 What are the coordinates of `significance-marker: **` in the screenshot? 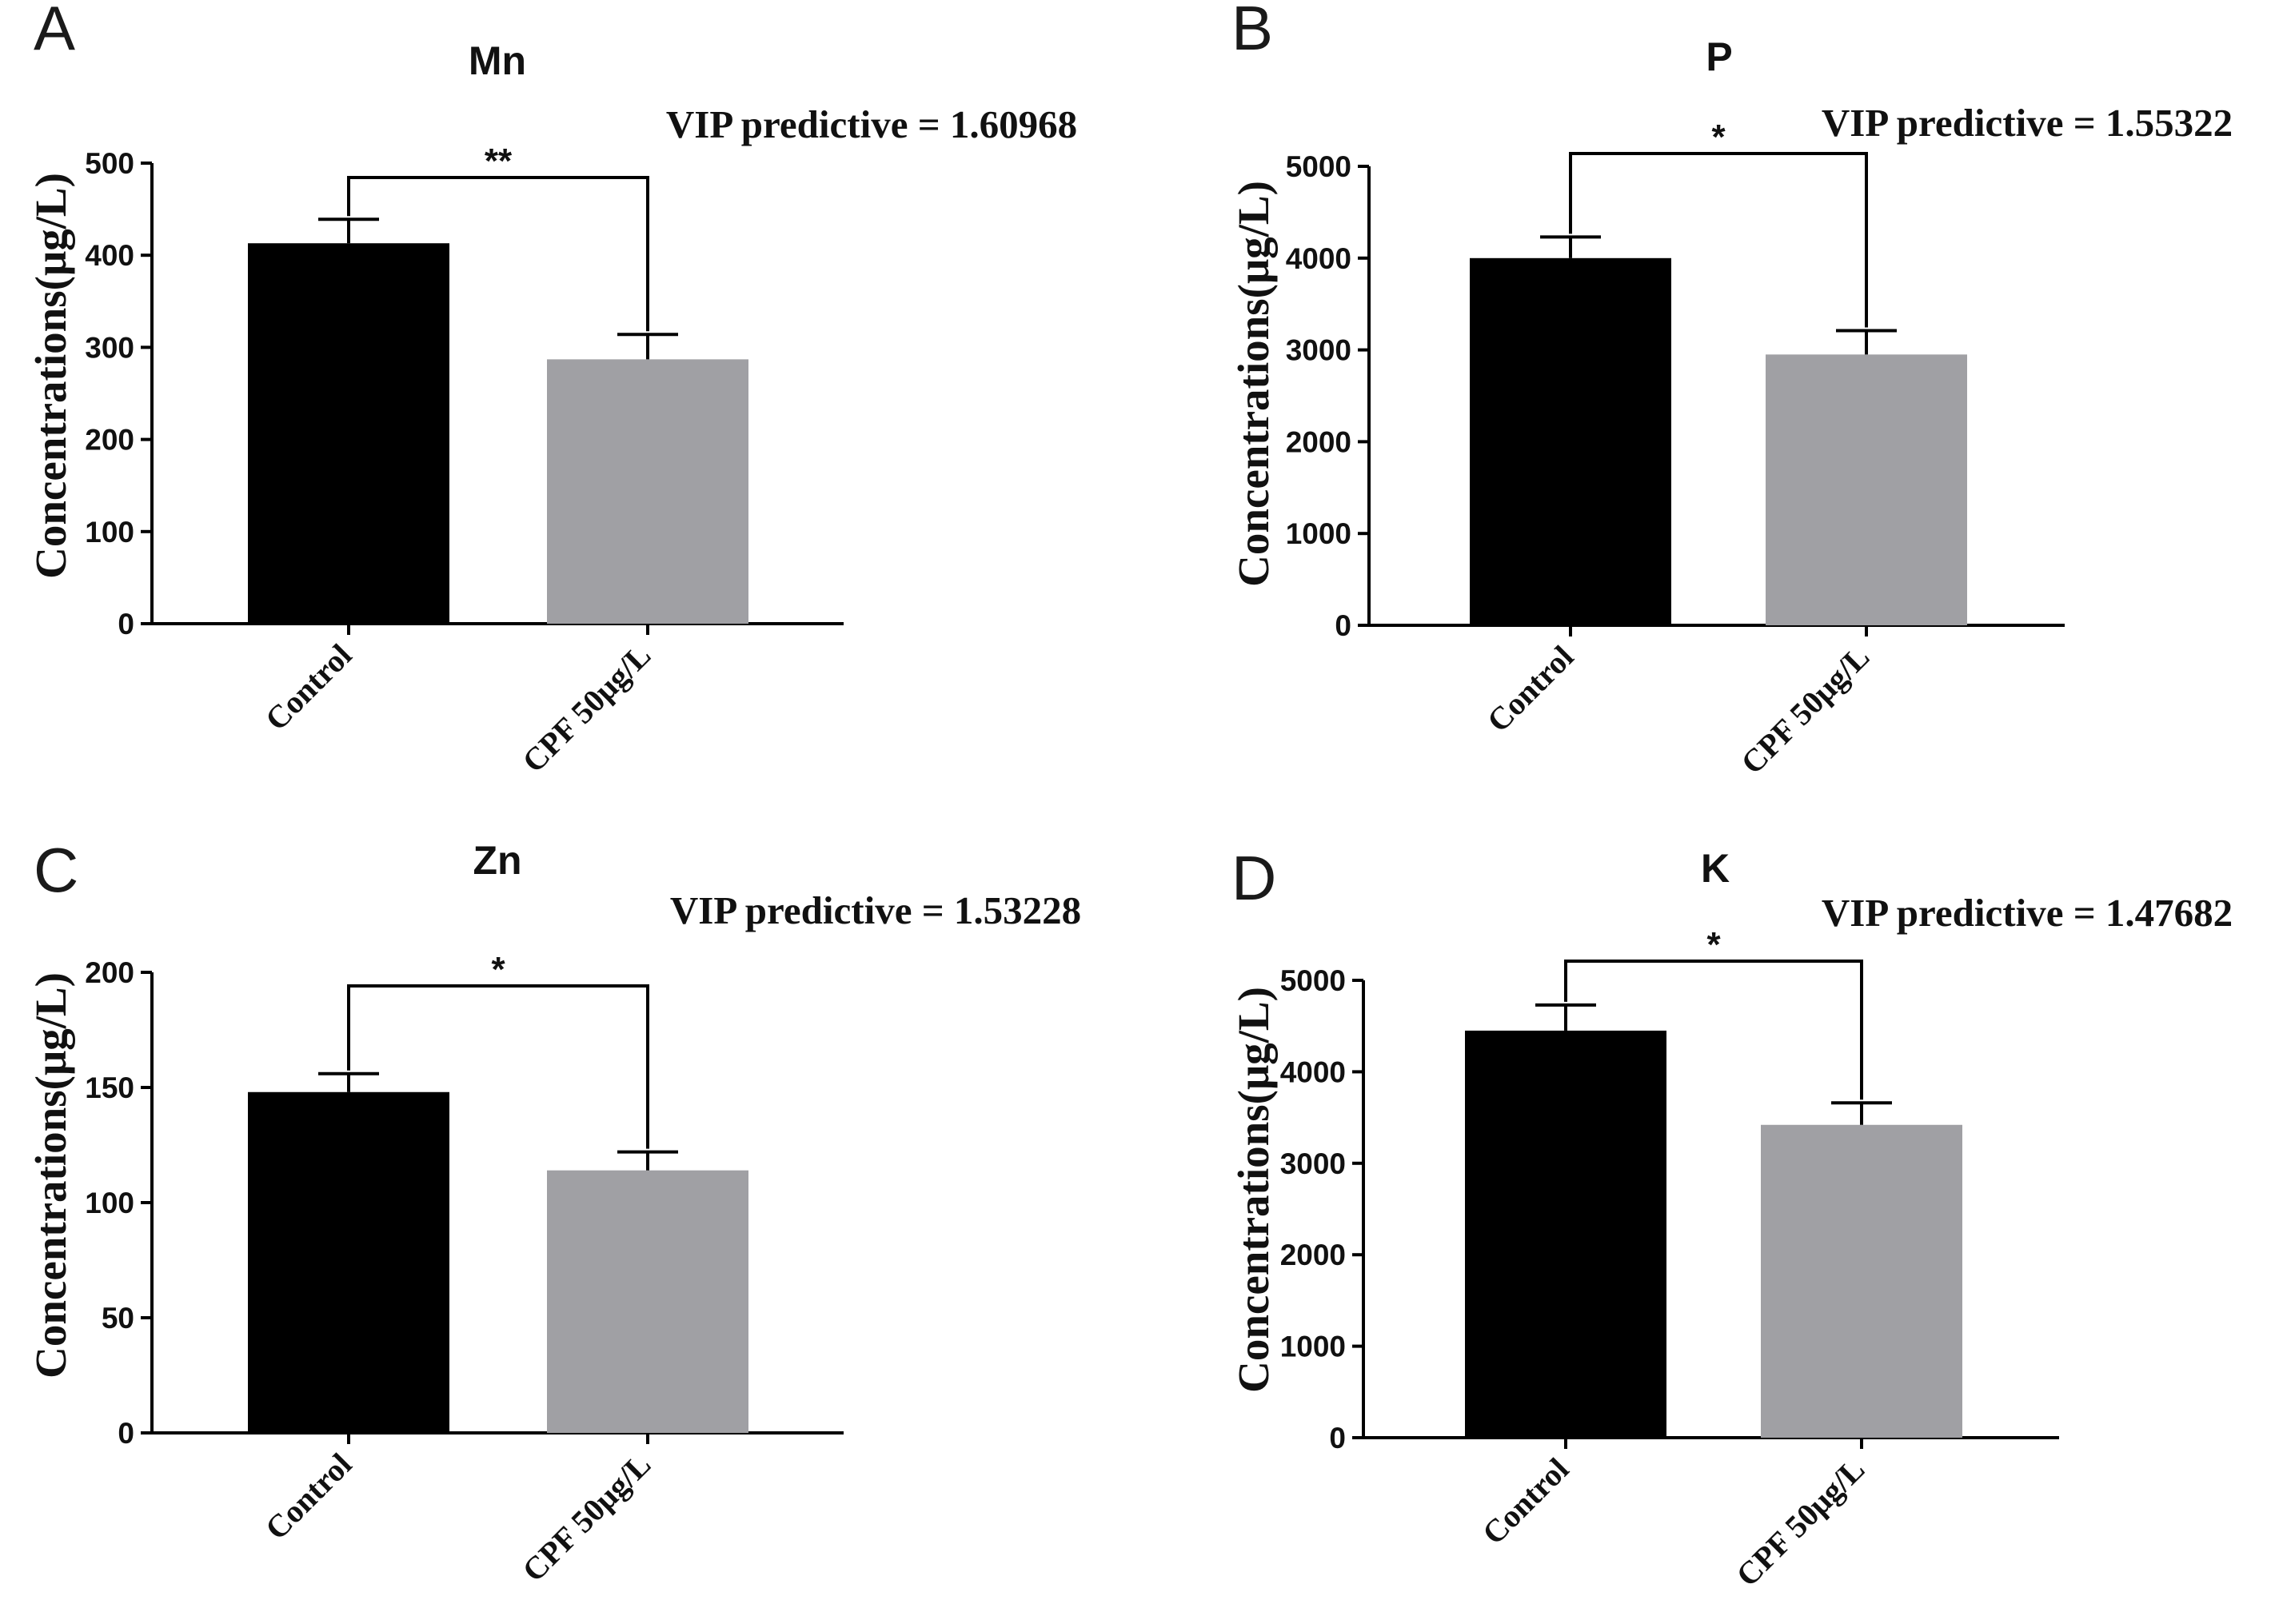 It's located at (499, 161).